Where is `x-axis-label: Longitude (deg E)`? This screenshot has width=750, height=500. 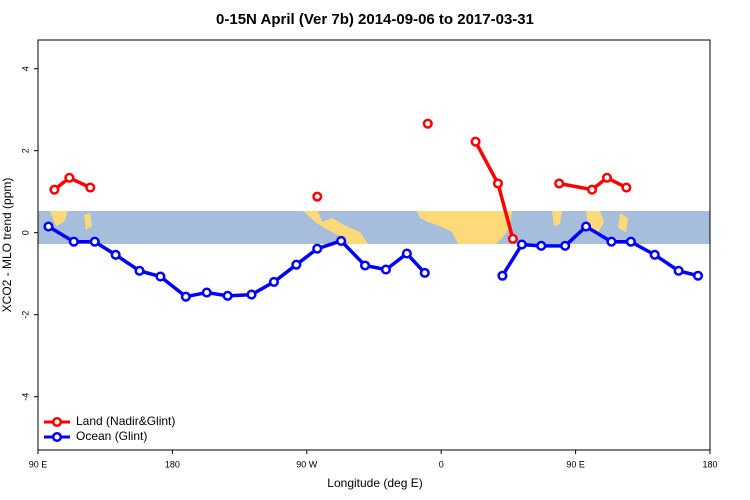 x-axis-label: Longitude (deg E) is located at coordinates (374, 483).